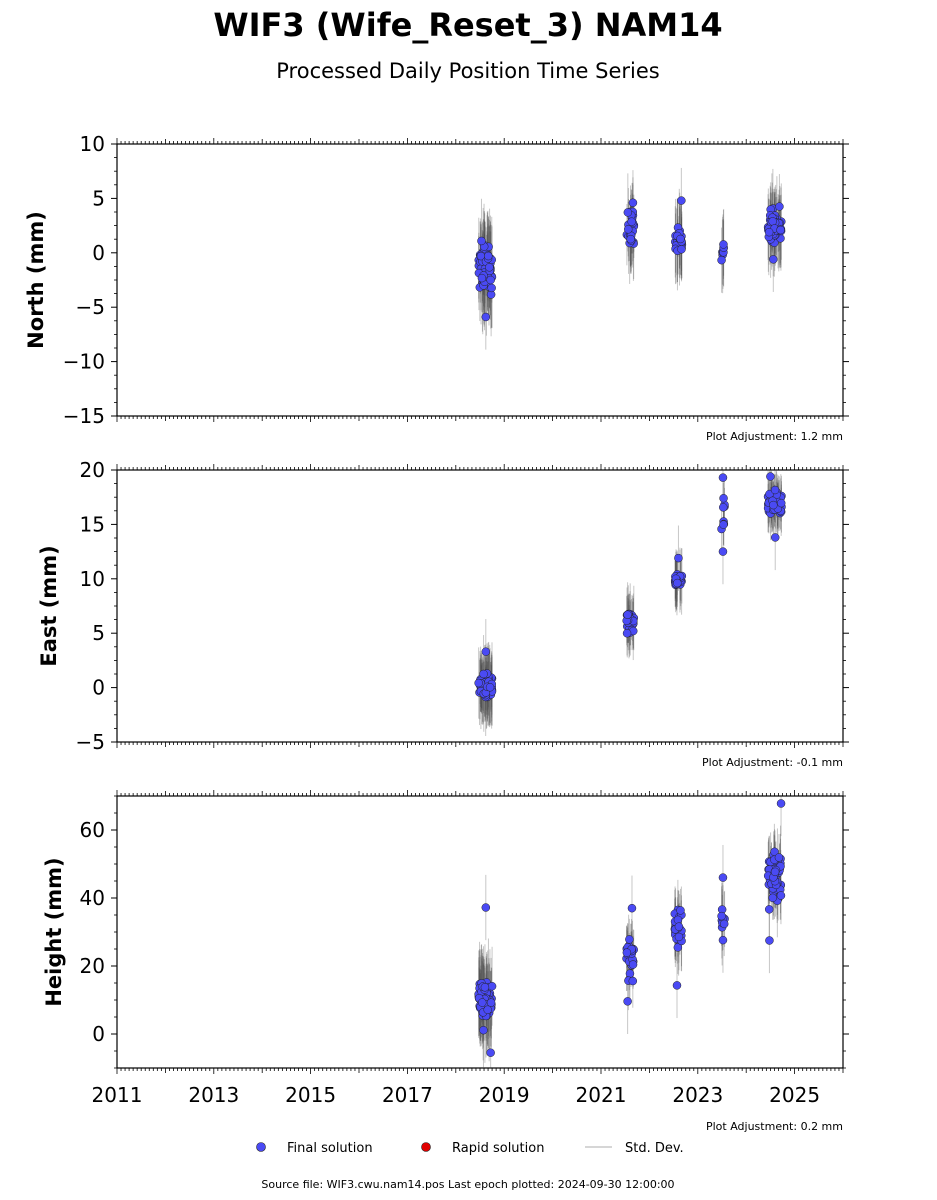 The image size is (937, 1200). What do you see at coordinates (426, 1147) in the screenshot?
I see `legend-rapid-marker` at bounding box center [426, 1147].